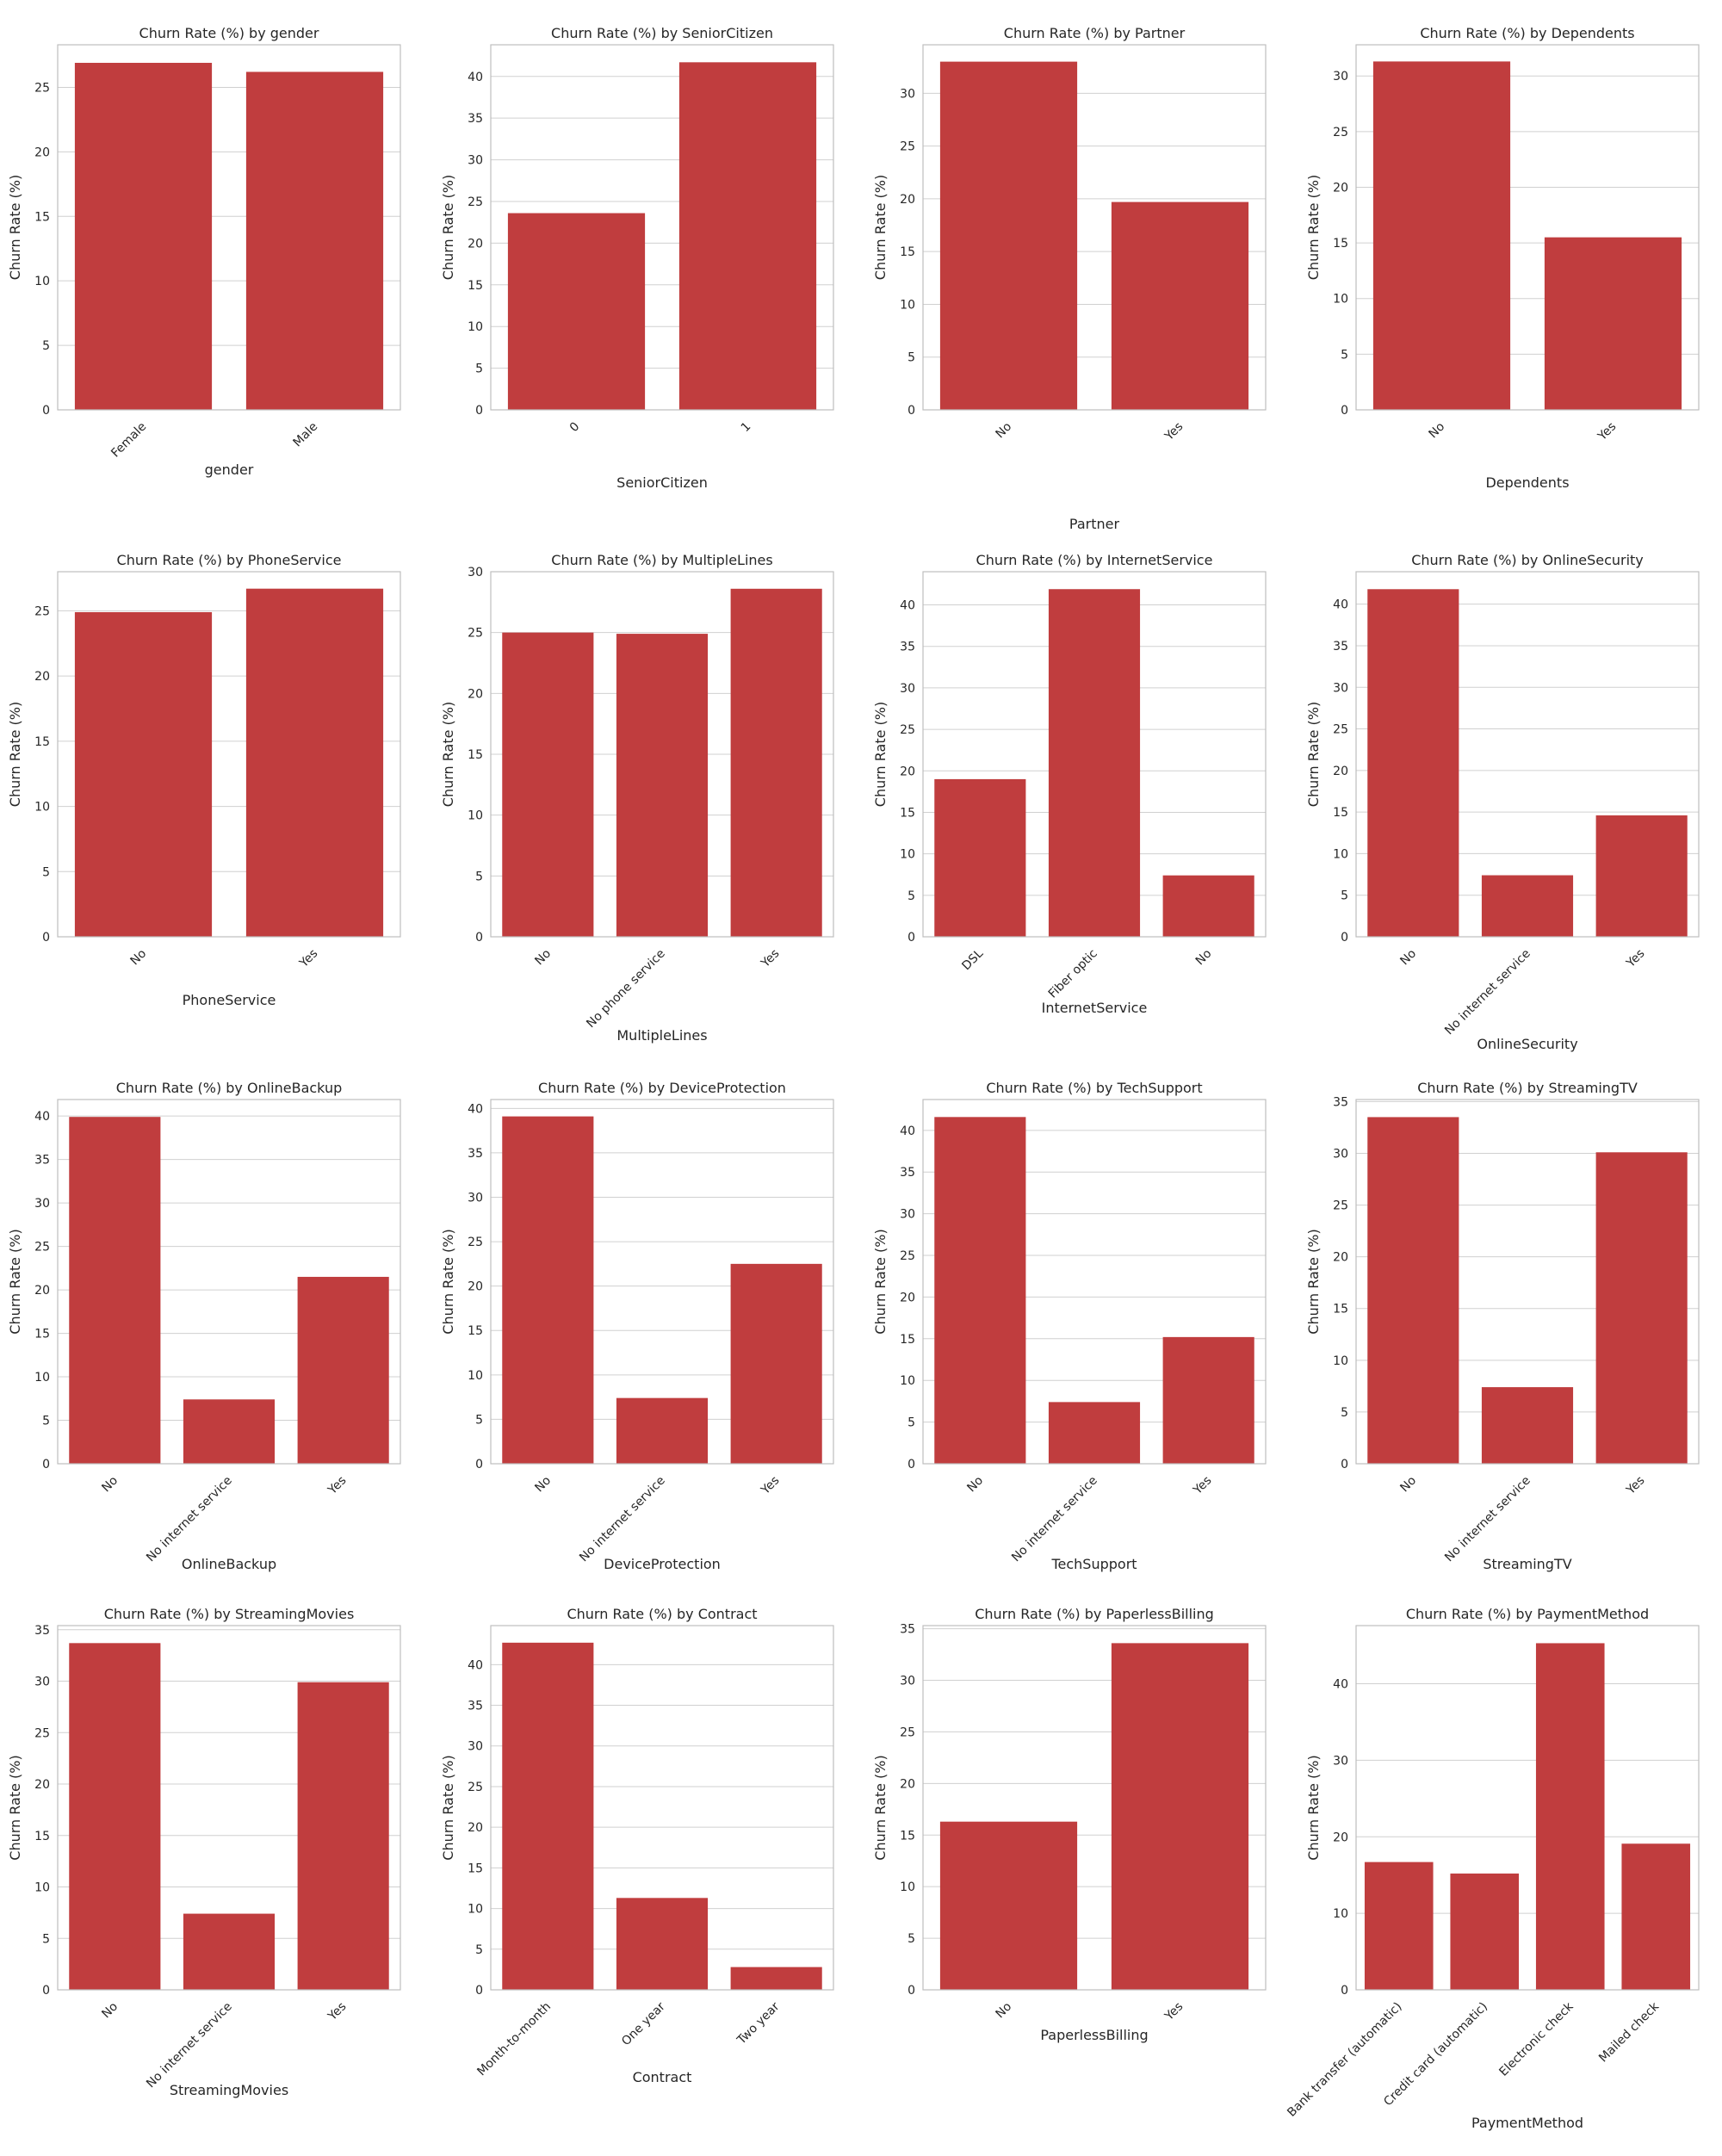 Image resolution: width=1722 pixels, height=2156 pixels. I want to click on x-axis-label: PaperlessBilling, so click(1094, 2035).